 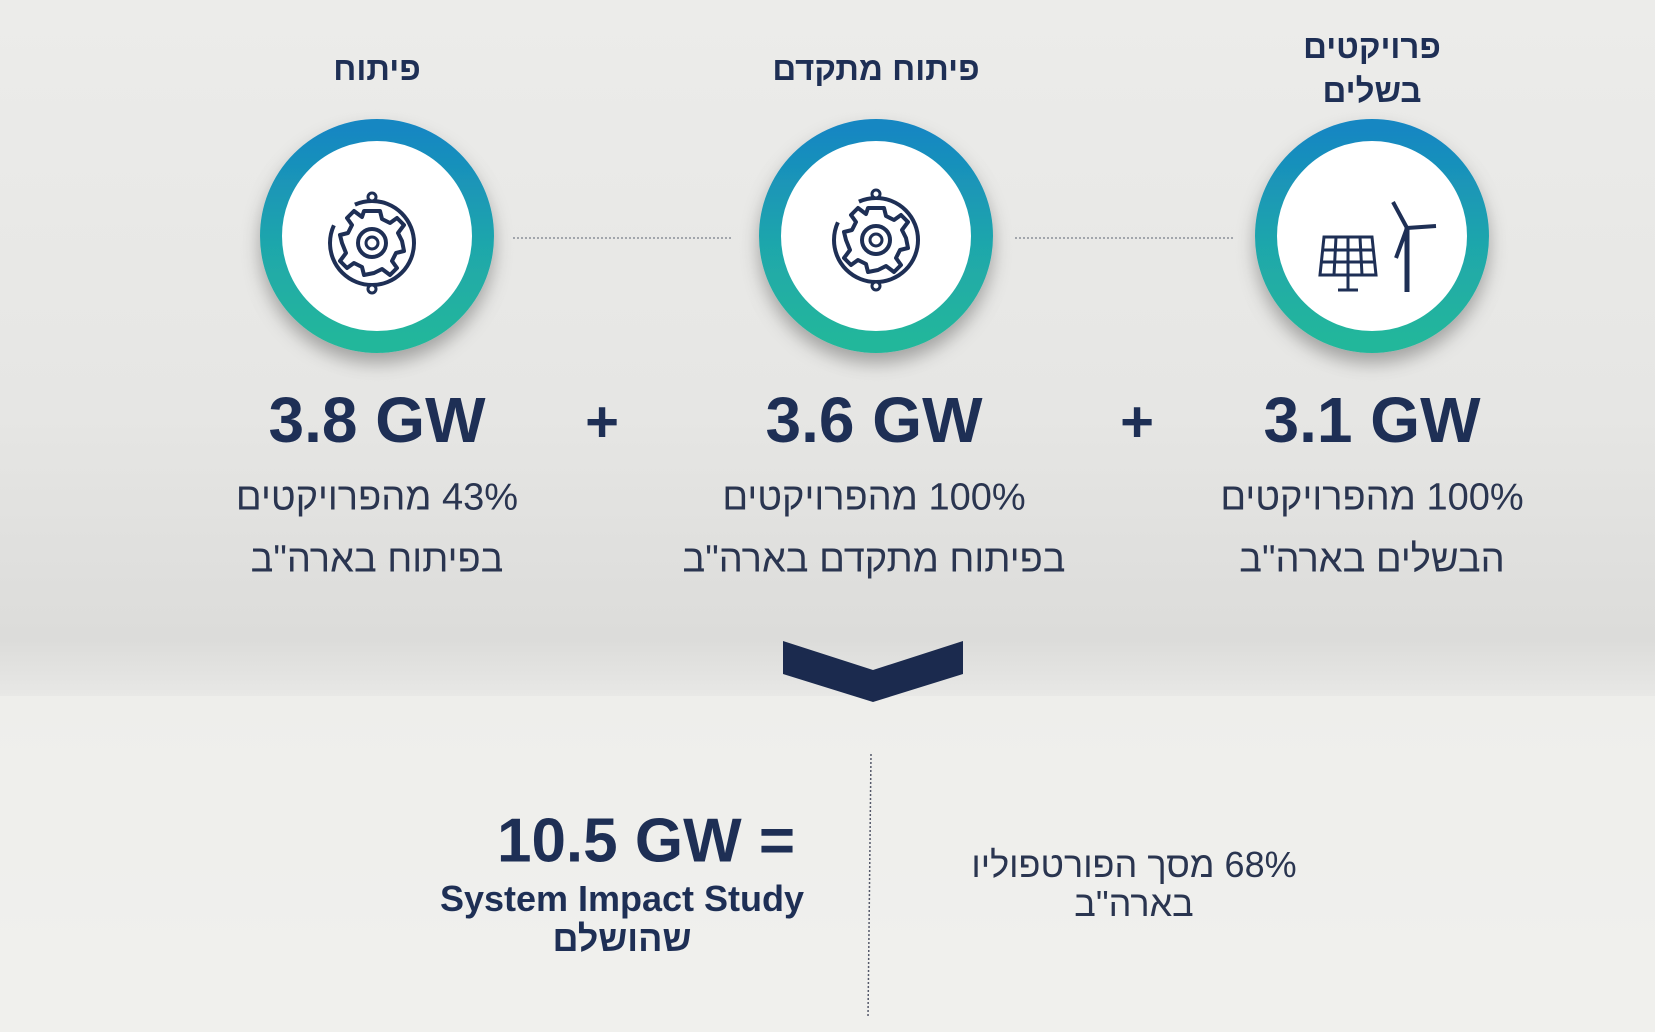 I want to click on title-line: פרויקטים, so click(x=1372, y=46).